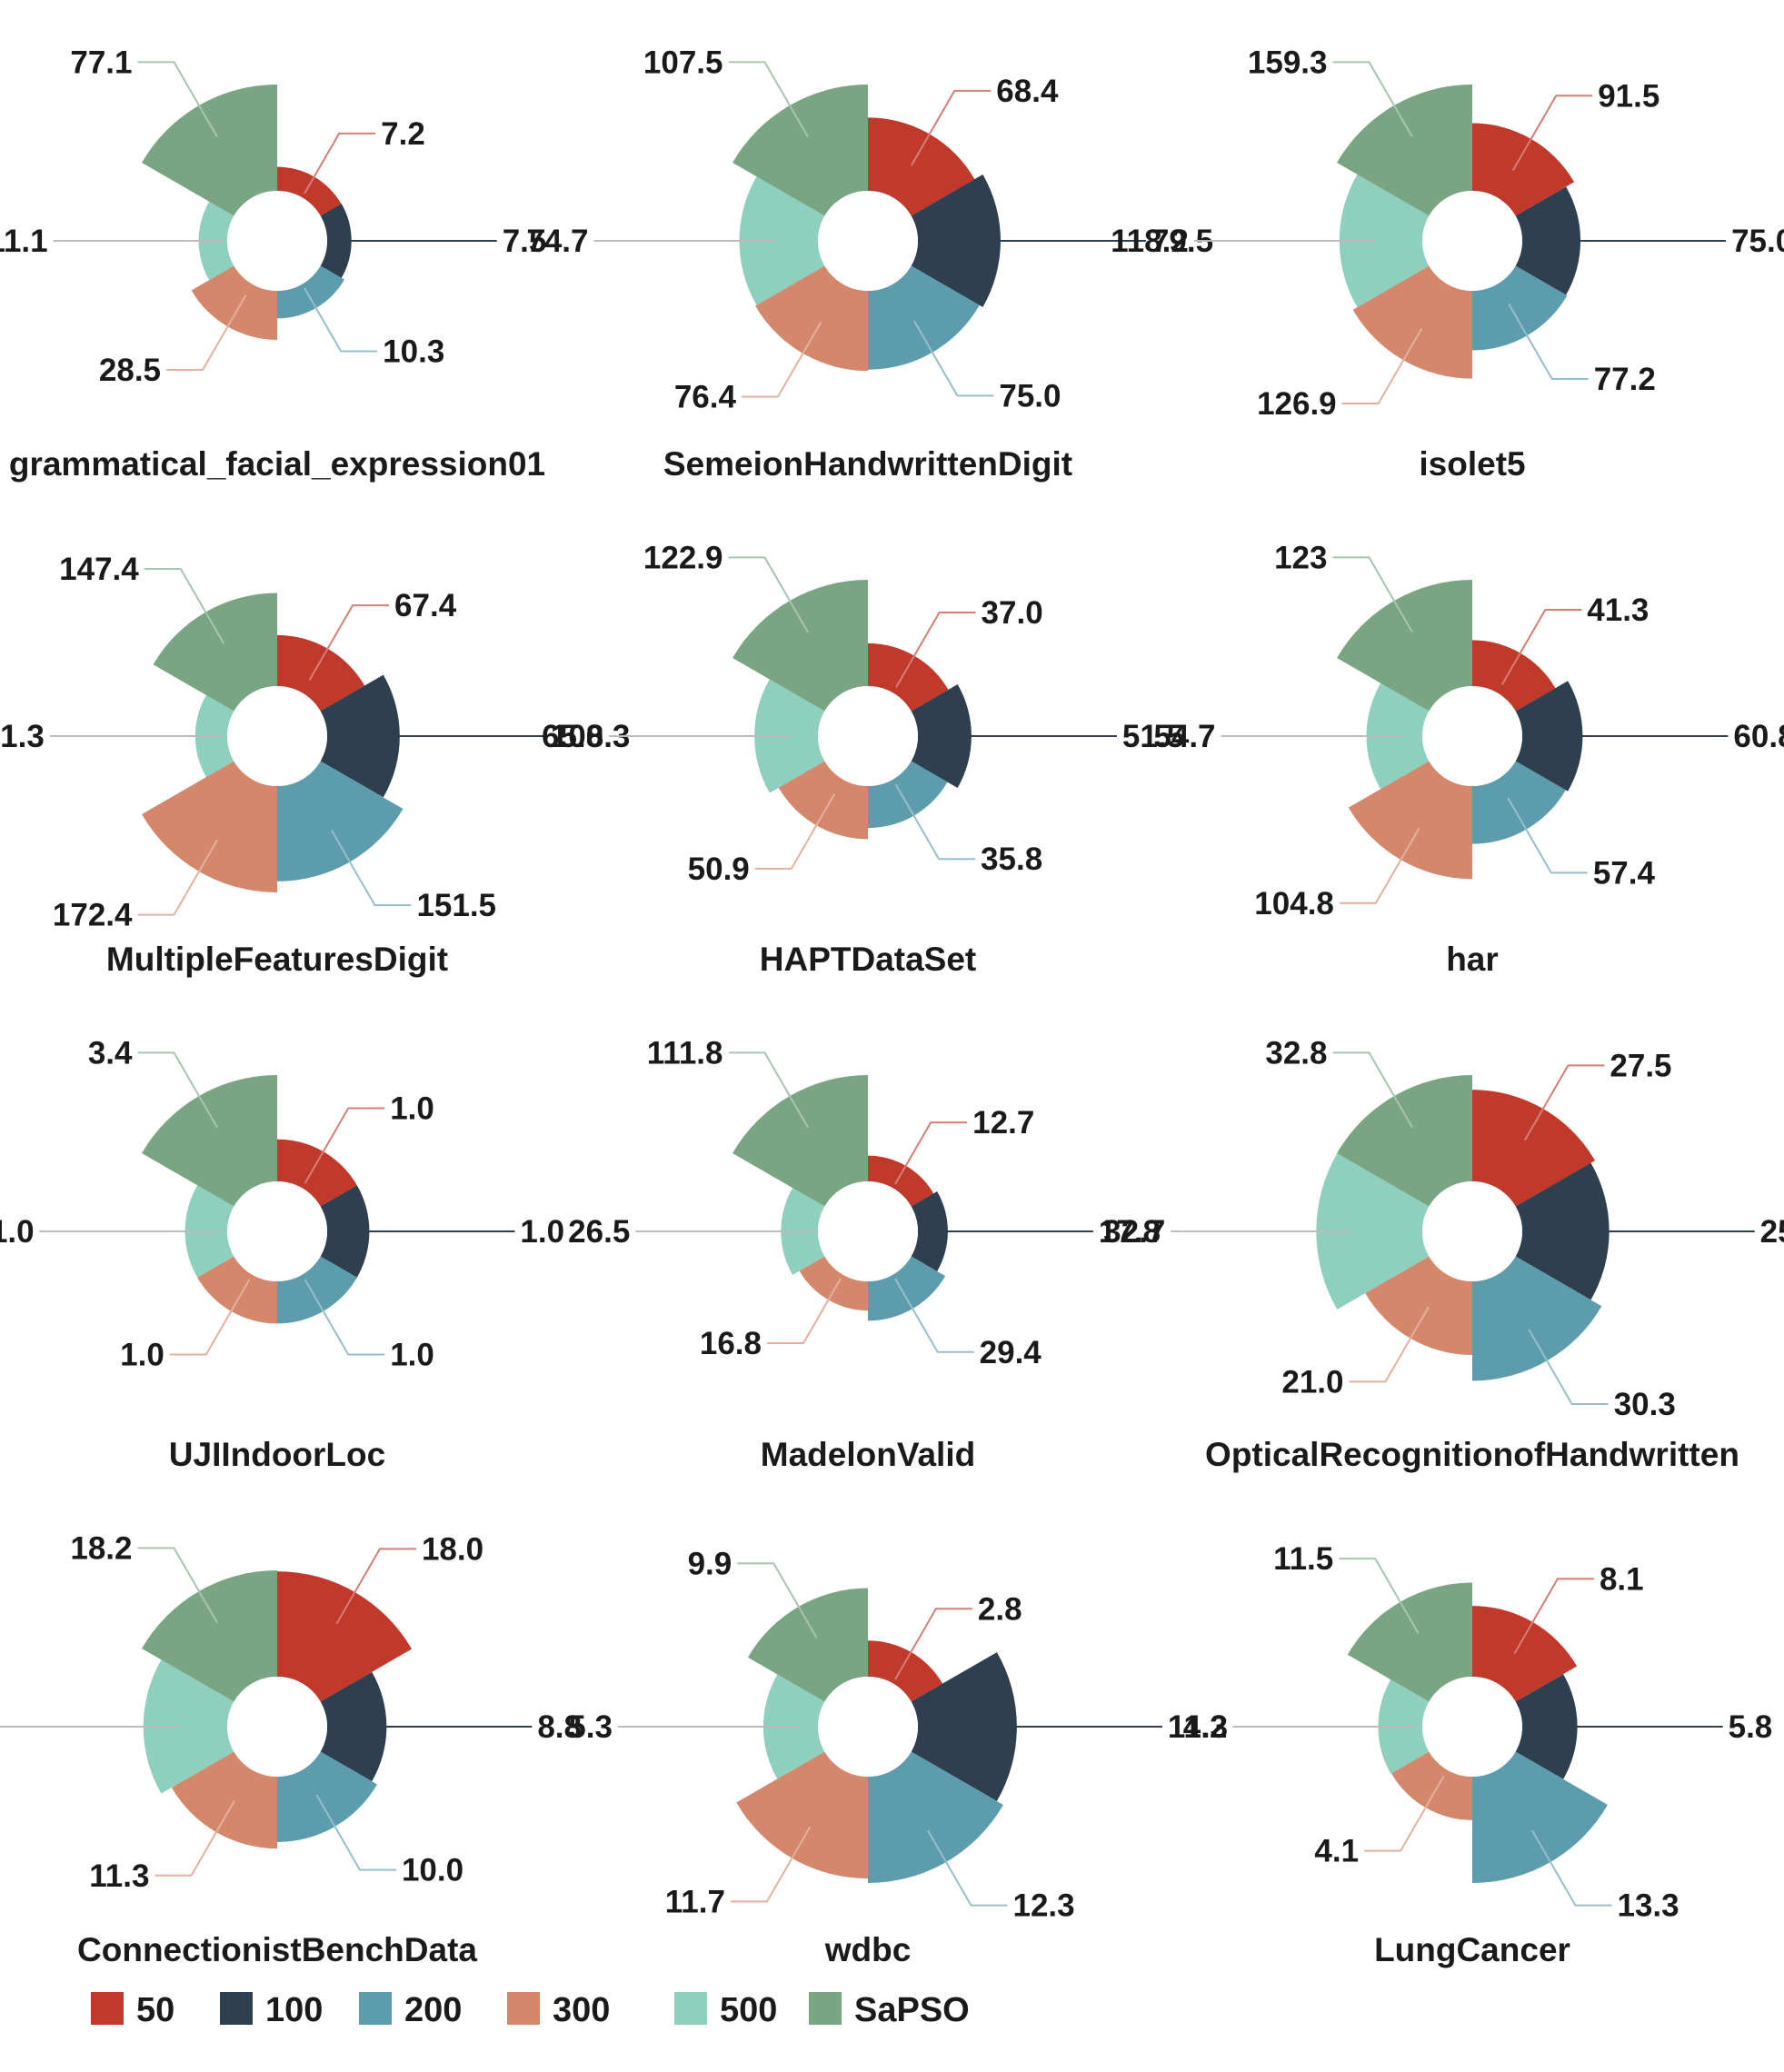  I want to click on data-label: 104.8, so click(1294, 904).